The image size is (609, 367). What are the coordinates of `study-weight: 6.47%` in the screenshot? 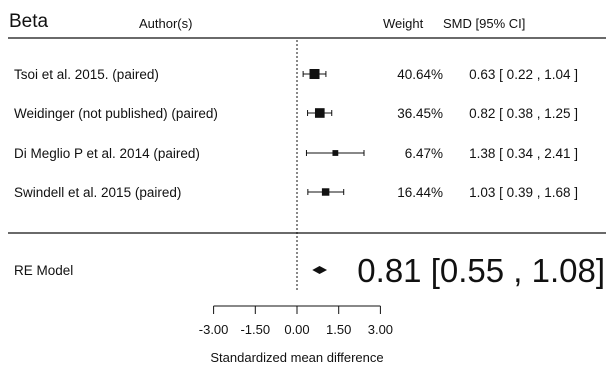 It's located at (424, 153).